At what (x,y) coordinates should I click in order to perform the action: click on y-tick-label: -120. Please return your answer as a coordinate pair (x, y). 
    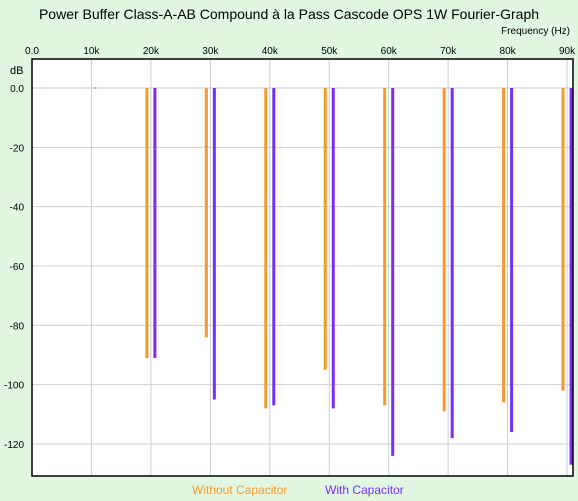
    Looking at the image, I should click on (14, 445).